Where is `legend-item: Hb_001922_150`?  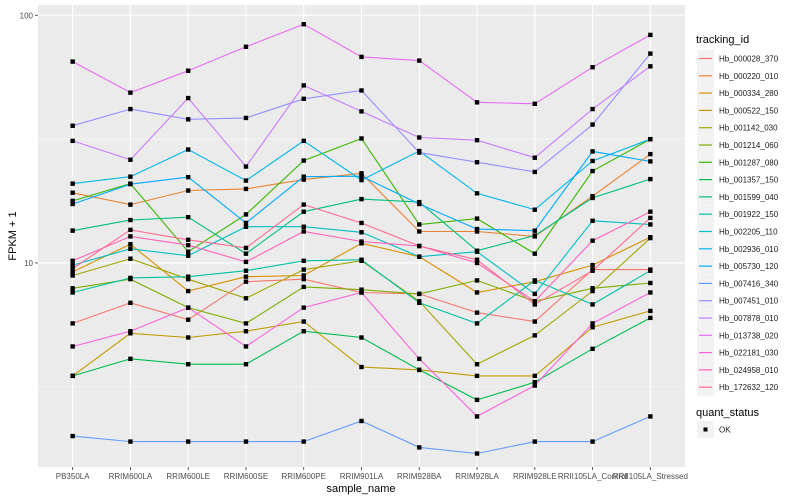
legend-item: Hb_001922_150 is located at coordinates (738, 214).